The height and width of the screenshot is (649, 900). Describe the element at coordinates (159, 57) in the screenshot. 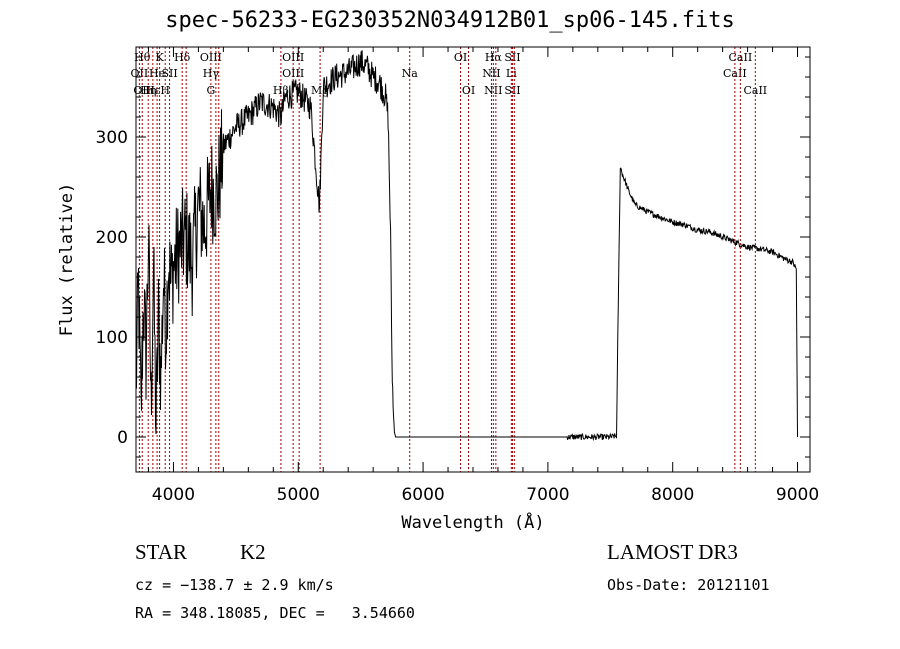

I see `feature-label: K` at that location.